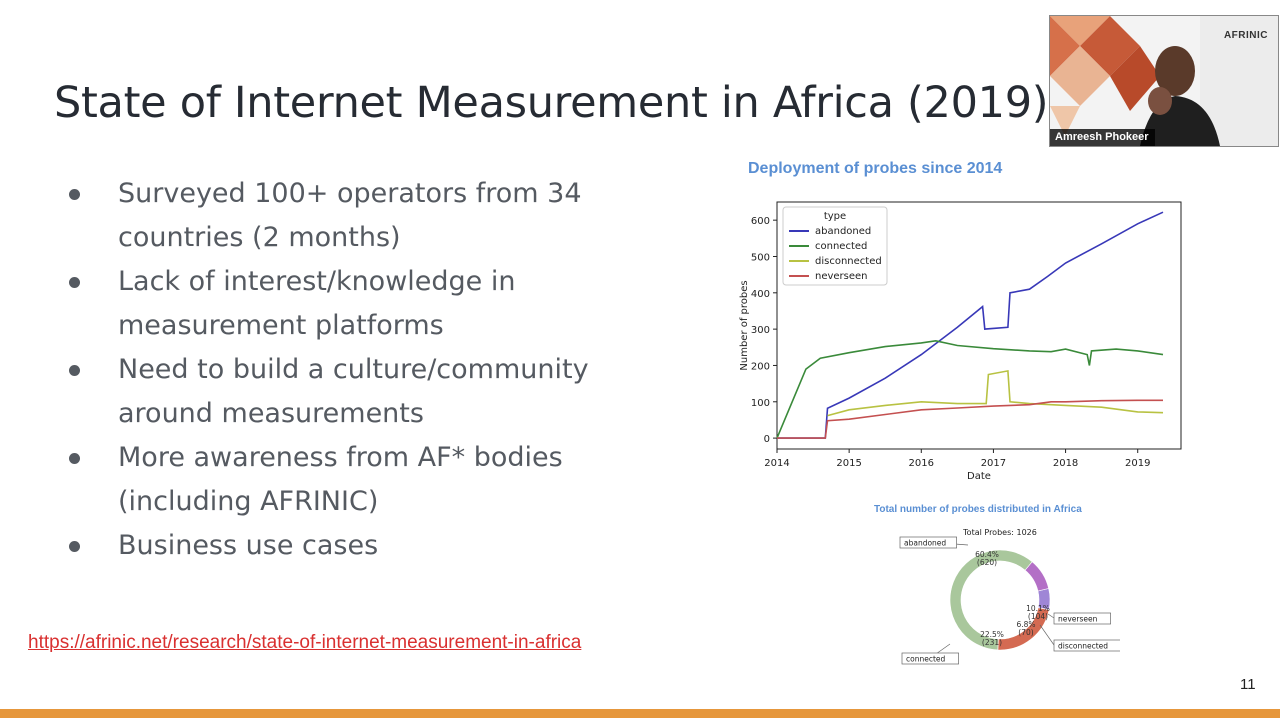 This screenshot has width=1280, height=718. I want to click on slice-count-abandoned: (620), so click(987, 562).